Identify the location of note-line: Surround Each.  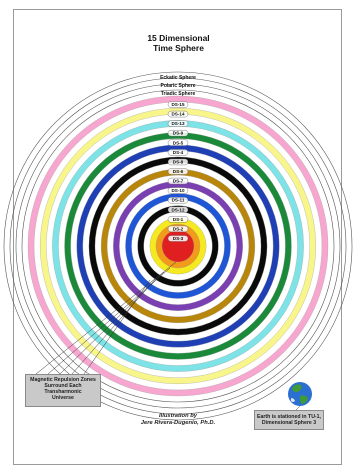
(63, 386).